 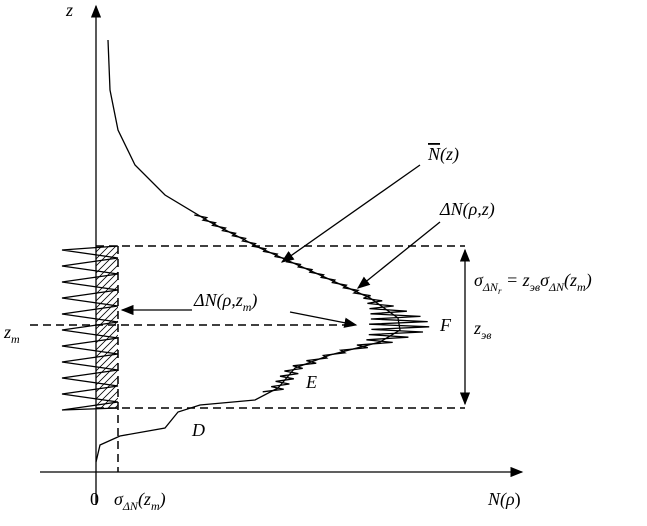 What do you see at coordinates (533, 283) in the screenshot?
I see `sigma-relation: σΔNr = zэвσΔN(zm)` at bounding box center [533, 283].